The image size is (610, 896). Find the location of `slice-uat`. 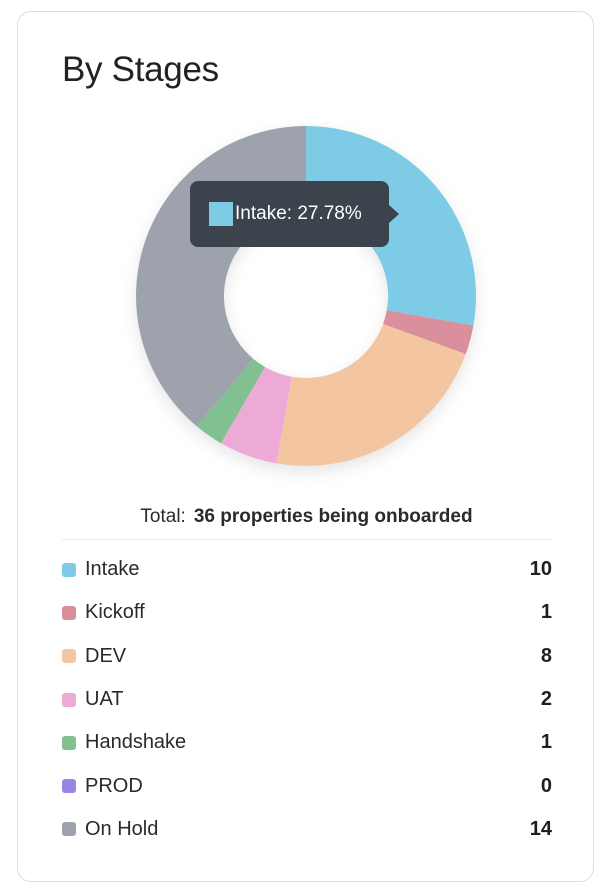

slice-uat is located at coordinates (256, 415).